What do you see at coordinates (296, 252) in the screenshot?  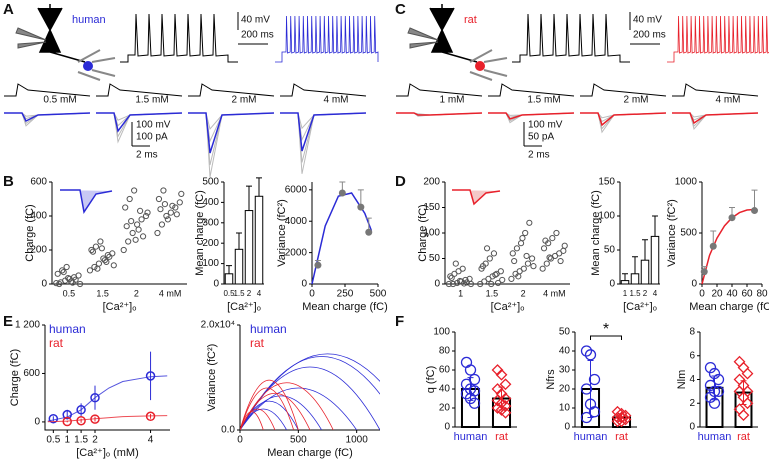 I see `y-tick-label: 2000` at bounding box center [296, 252].